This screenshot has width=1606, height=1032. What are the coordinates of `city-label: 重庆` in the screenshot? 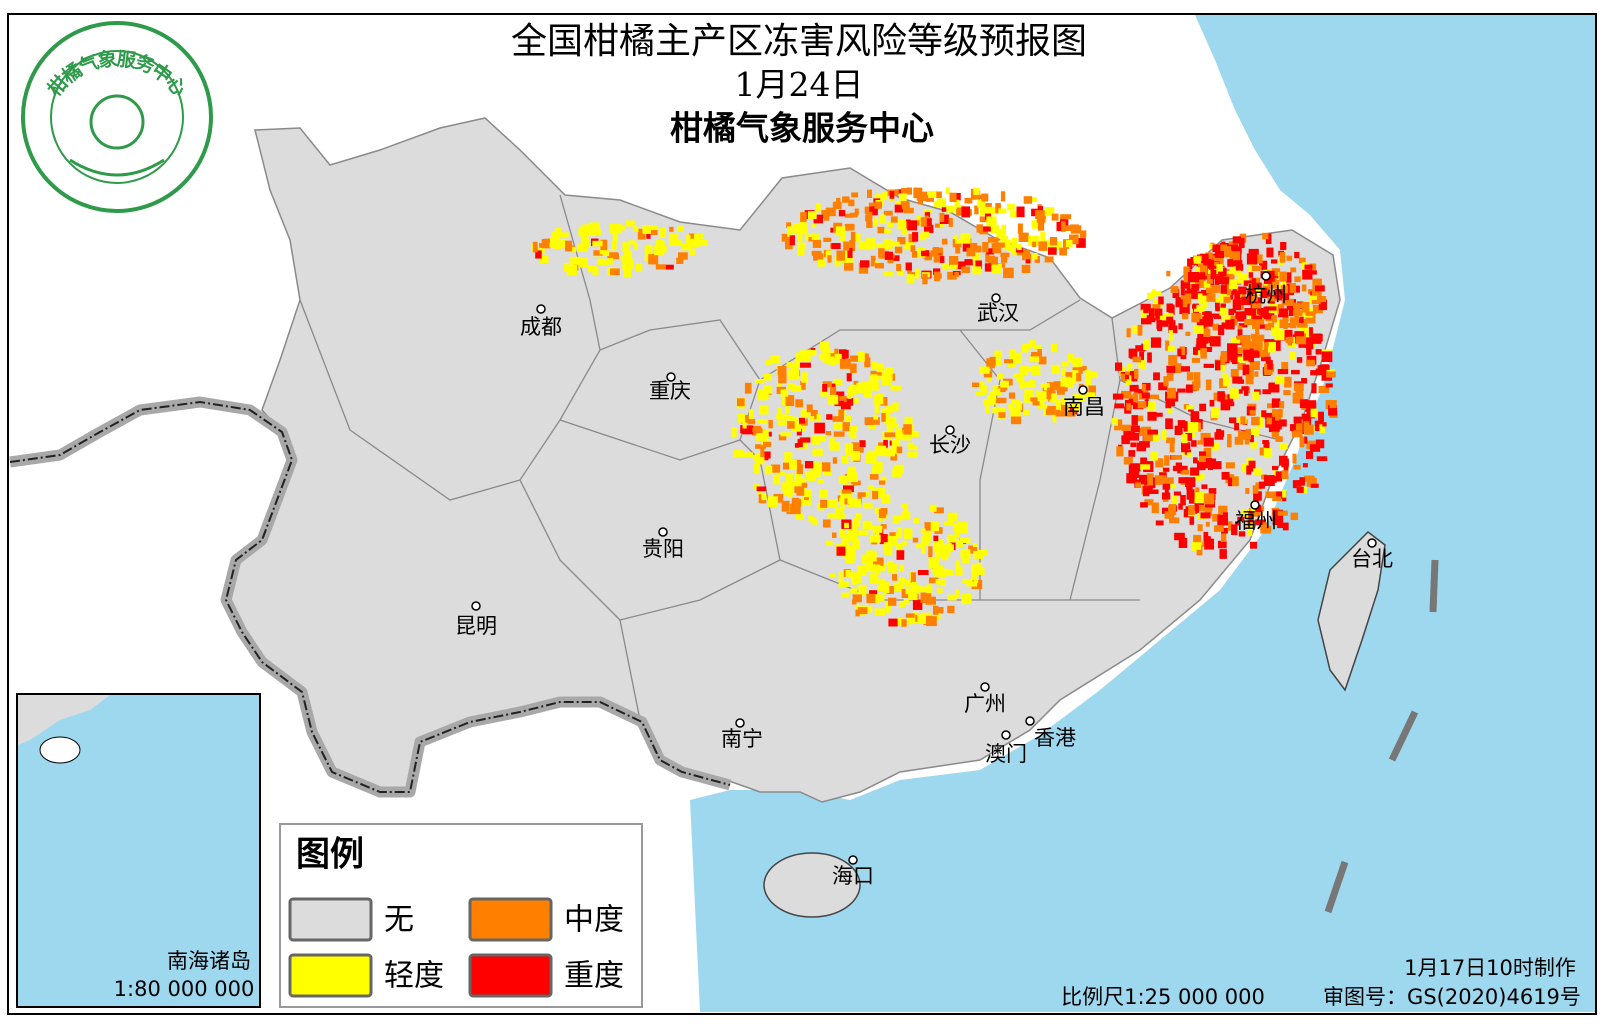 It's located at (670, 391).